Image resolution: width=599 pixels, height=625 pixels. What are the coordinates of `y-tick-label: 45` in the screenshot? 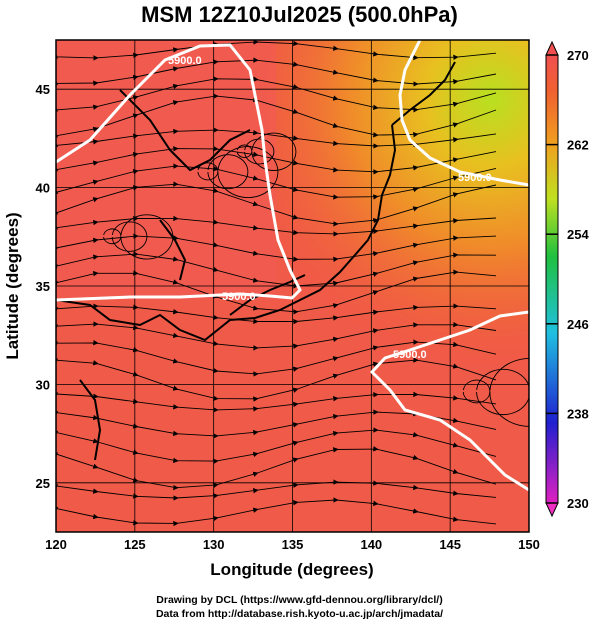 It's located at (43, 89).